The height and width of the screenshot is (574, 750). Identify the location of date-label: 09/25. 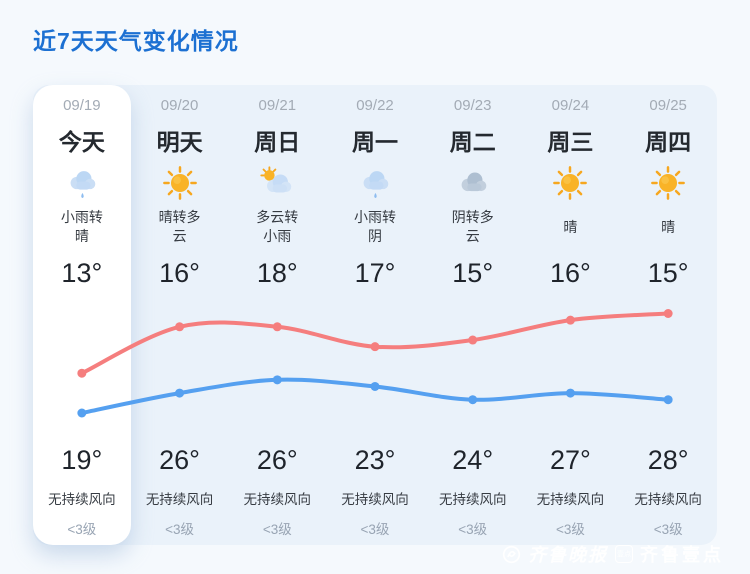
(668, 105).